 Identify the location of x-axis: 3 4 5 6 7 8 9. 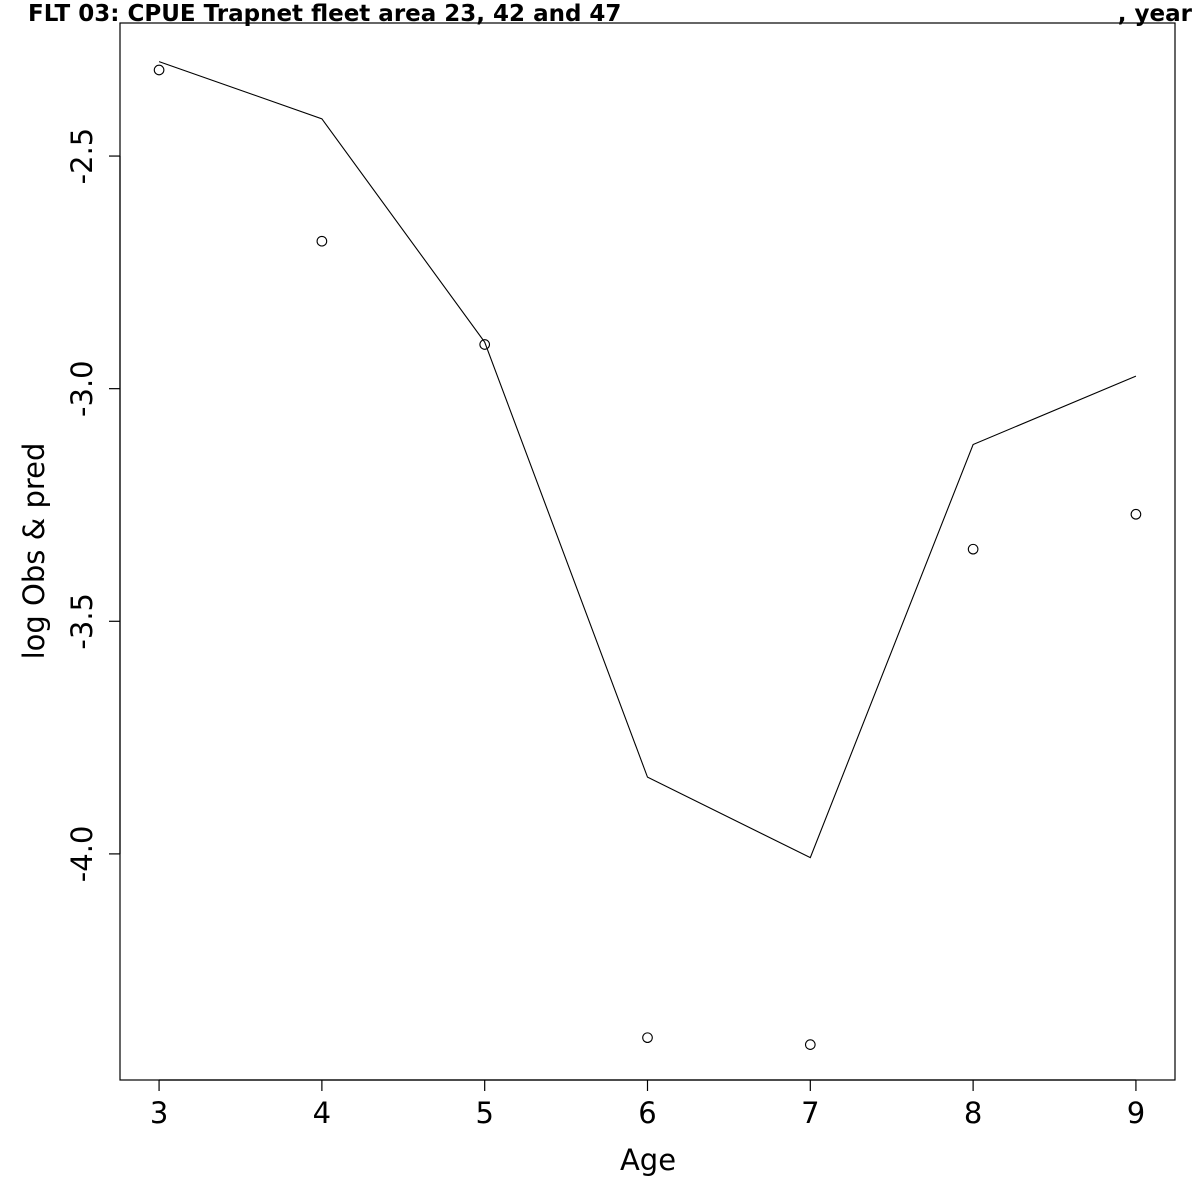
(647, 1104).